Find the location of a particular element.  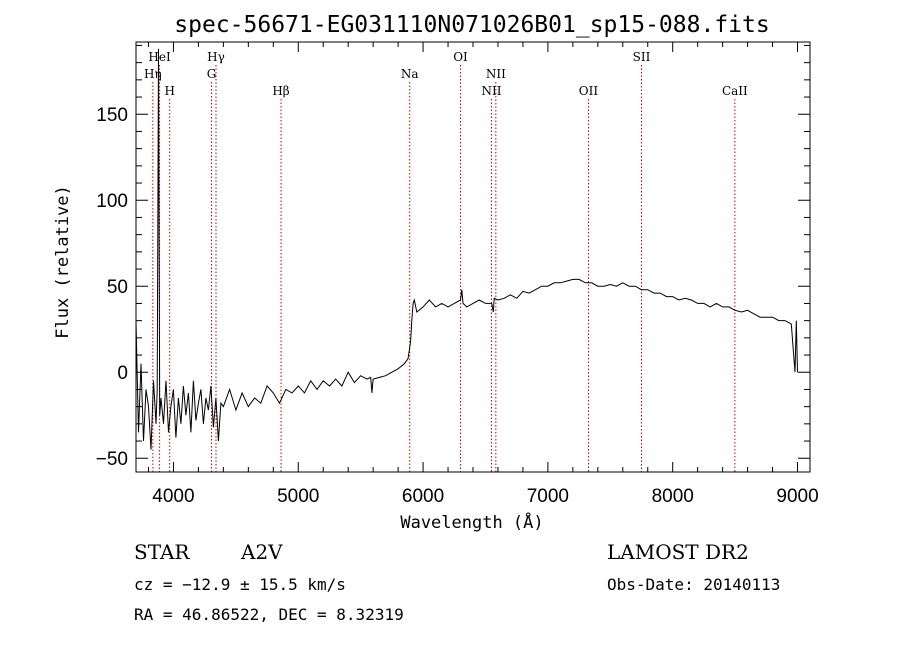

coordinates: RA = 46.86522, DEC = 8.32319 is located at coordinates (269, 614).